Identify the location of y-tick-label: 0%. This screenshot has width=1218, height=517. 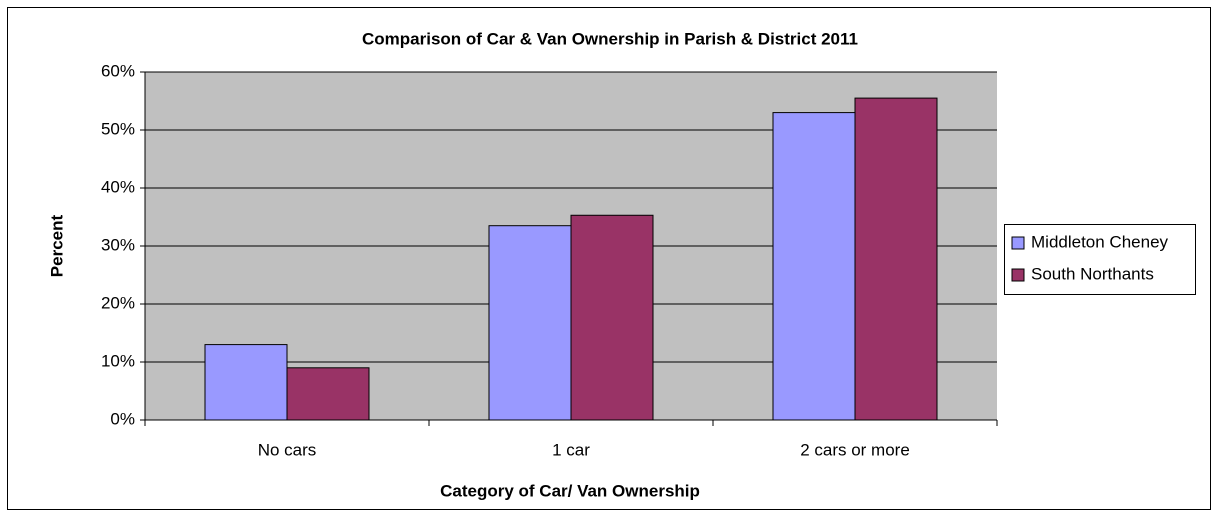
(122, 418).